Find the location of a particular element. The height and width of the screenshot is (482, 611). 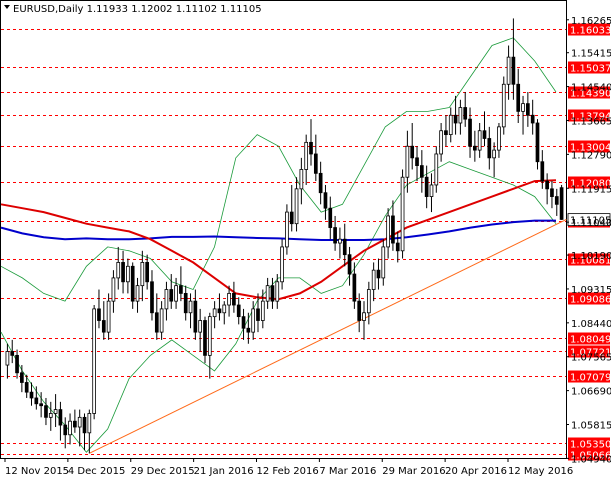

price-tick-label: 1.06690 is located at coordinates (591, 392).